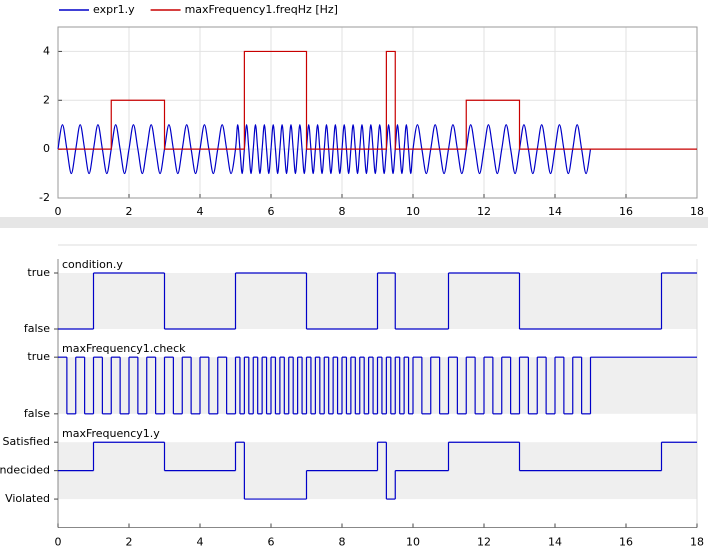 The height and width of the screenshot is (551, 708). What do you see at coordinates (114, 9) in the screenshot?
I see `legend-label: expr1.y` at bounding box center [114, 9].